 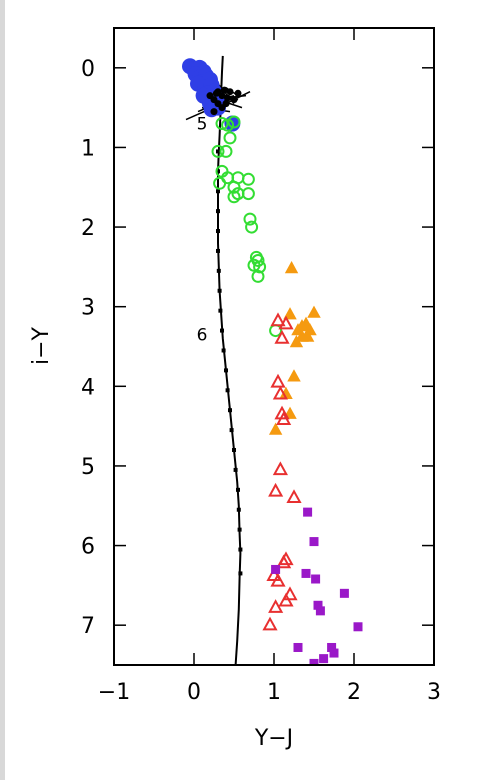 What do you see at coordinates (229, 360) in the screenshot?
I see `model-track-line` at bounding box center [229, 360].